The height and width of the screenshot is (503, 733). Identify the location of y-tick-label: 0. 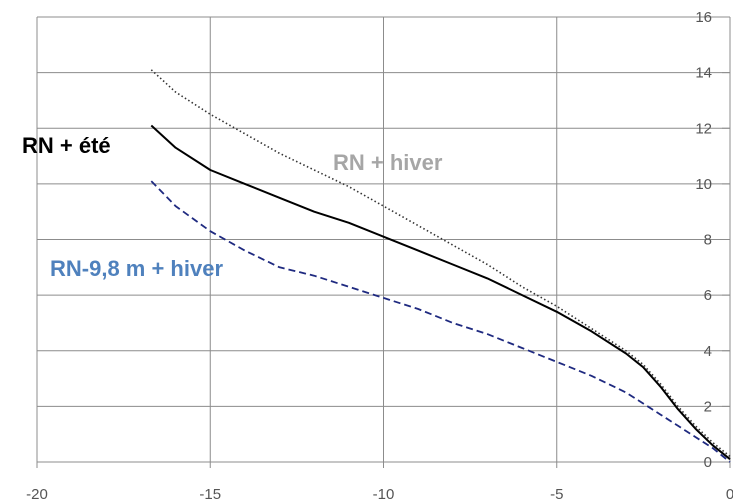
(708, 462).